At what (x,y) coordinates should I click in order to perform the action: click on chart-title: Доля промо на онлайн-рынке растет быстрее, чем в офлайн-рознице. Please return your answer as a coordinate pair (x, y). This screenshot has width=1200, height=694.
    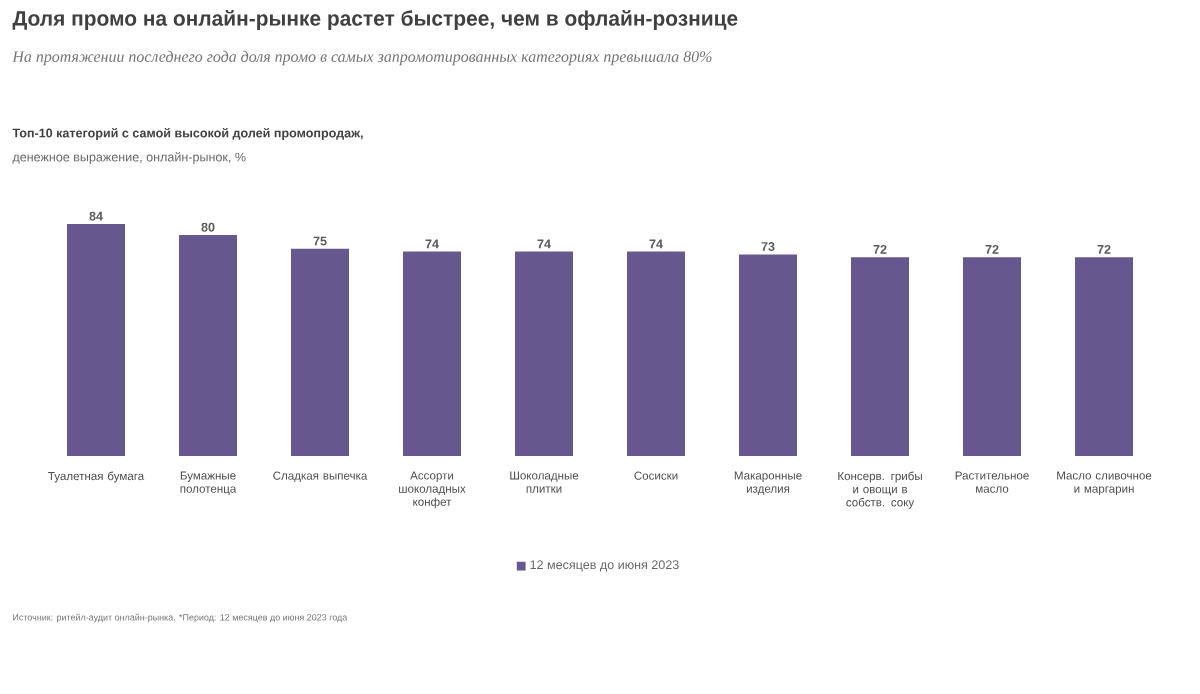
    Looking at the image, I should click on (375, 20).